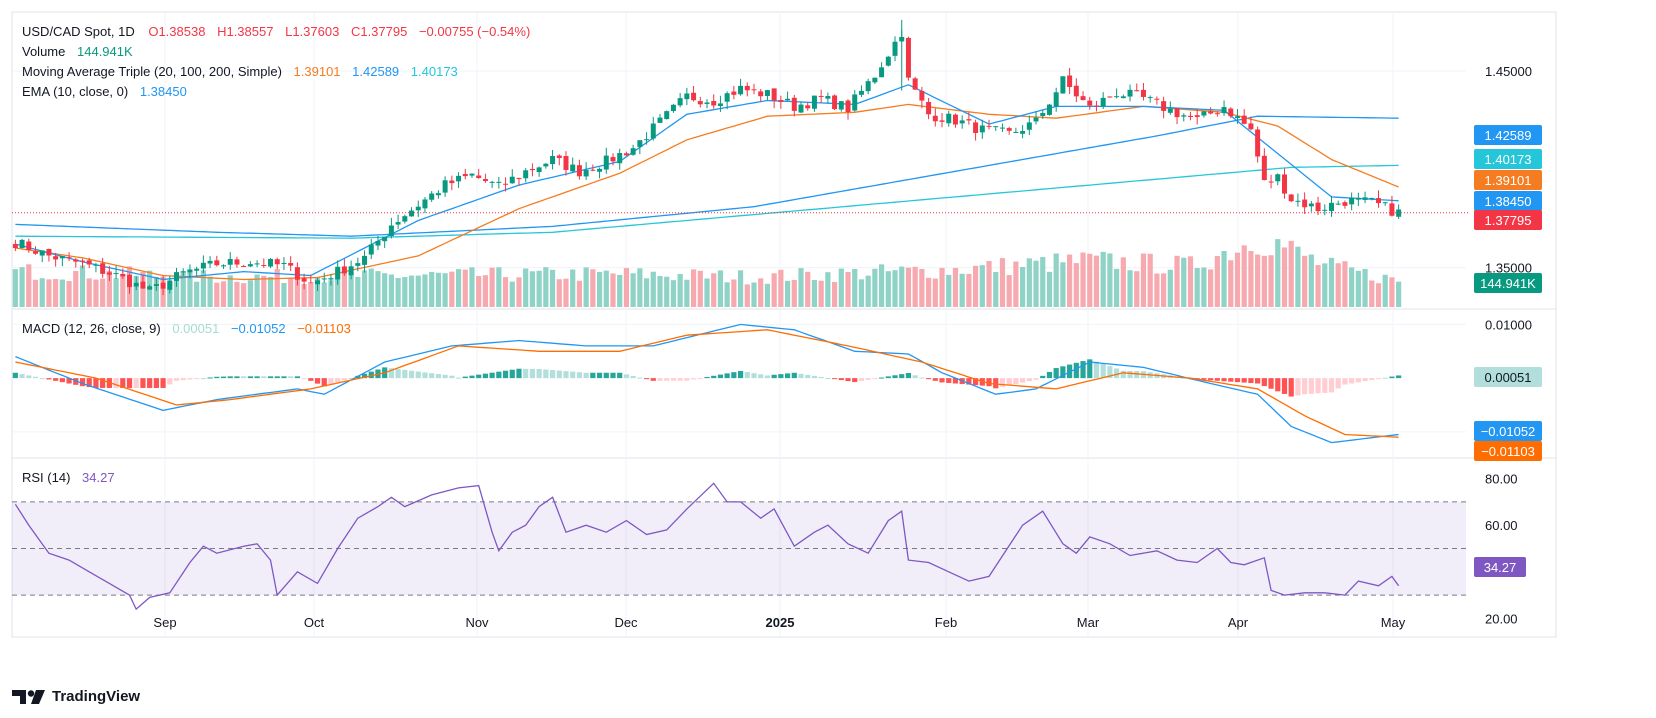  I want to click on price-label-ma100: 1.42589, so click(1508, 135).